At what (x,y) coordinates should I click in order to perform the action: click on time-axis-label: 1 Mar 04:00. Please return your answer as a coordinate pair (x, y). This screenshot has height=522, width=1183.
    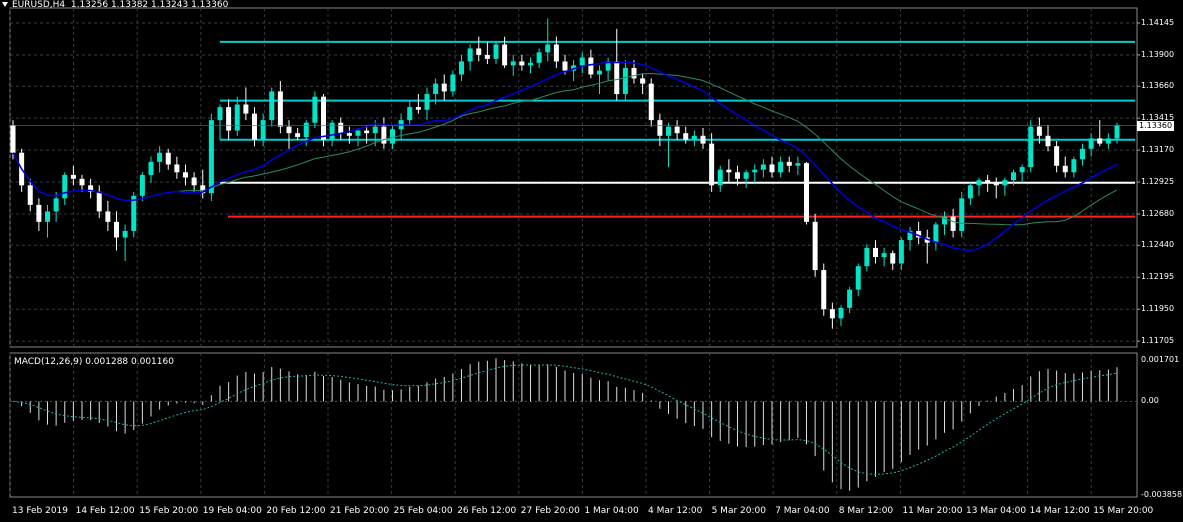
    Looking at the image, I should click on (611, 511).